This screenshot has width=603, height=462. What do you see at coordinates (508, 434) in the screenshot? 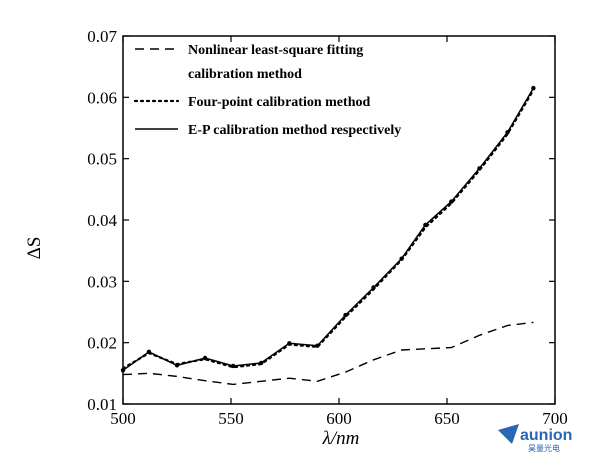
I see `logo-mark-icon` at bounding box center [508, 434].